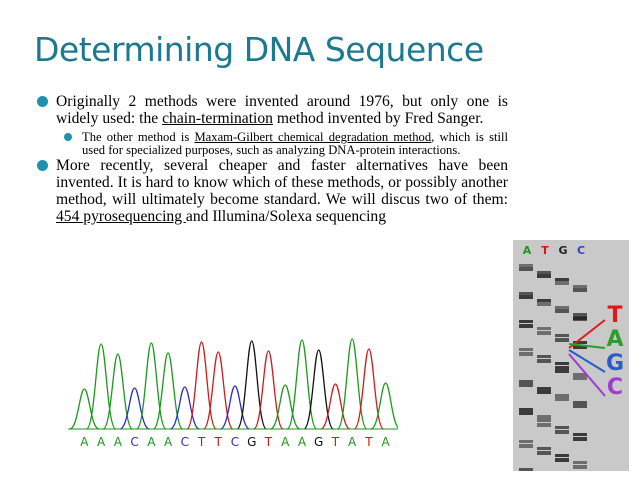 The image size is (638, 478). I want to click on lane-label: G, so click(562, 250).